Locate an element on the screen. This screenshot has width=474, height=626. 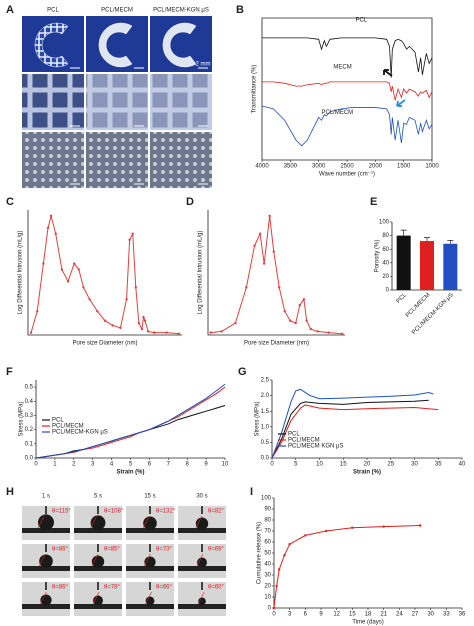
x-tick-label: 20 is located at coordinates (367, 465).